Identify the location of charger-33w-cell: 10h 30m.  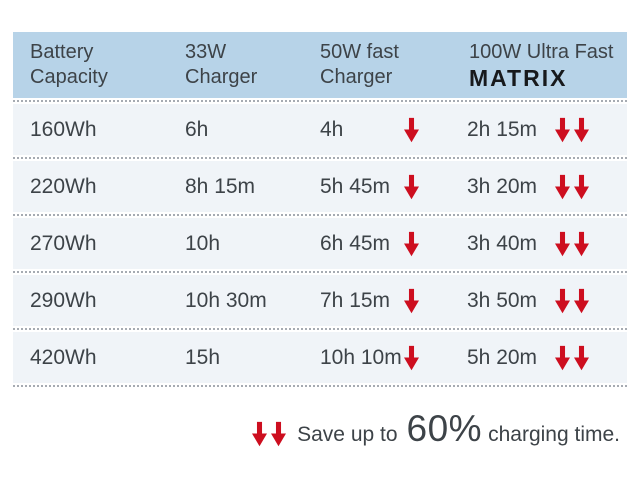
(226, 300).